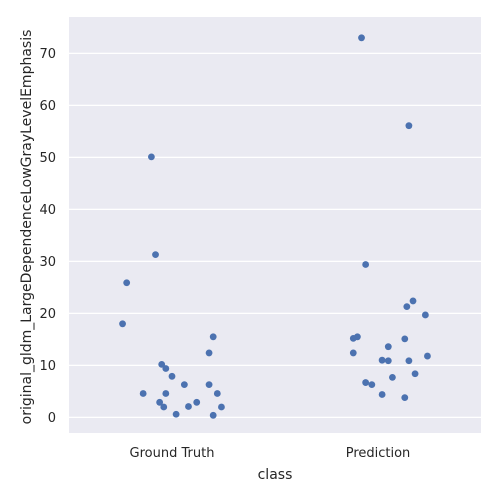 The image size is (500, 500). I want to click on y-tick-label: 60, so click(47, 106).